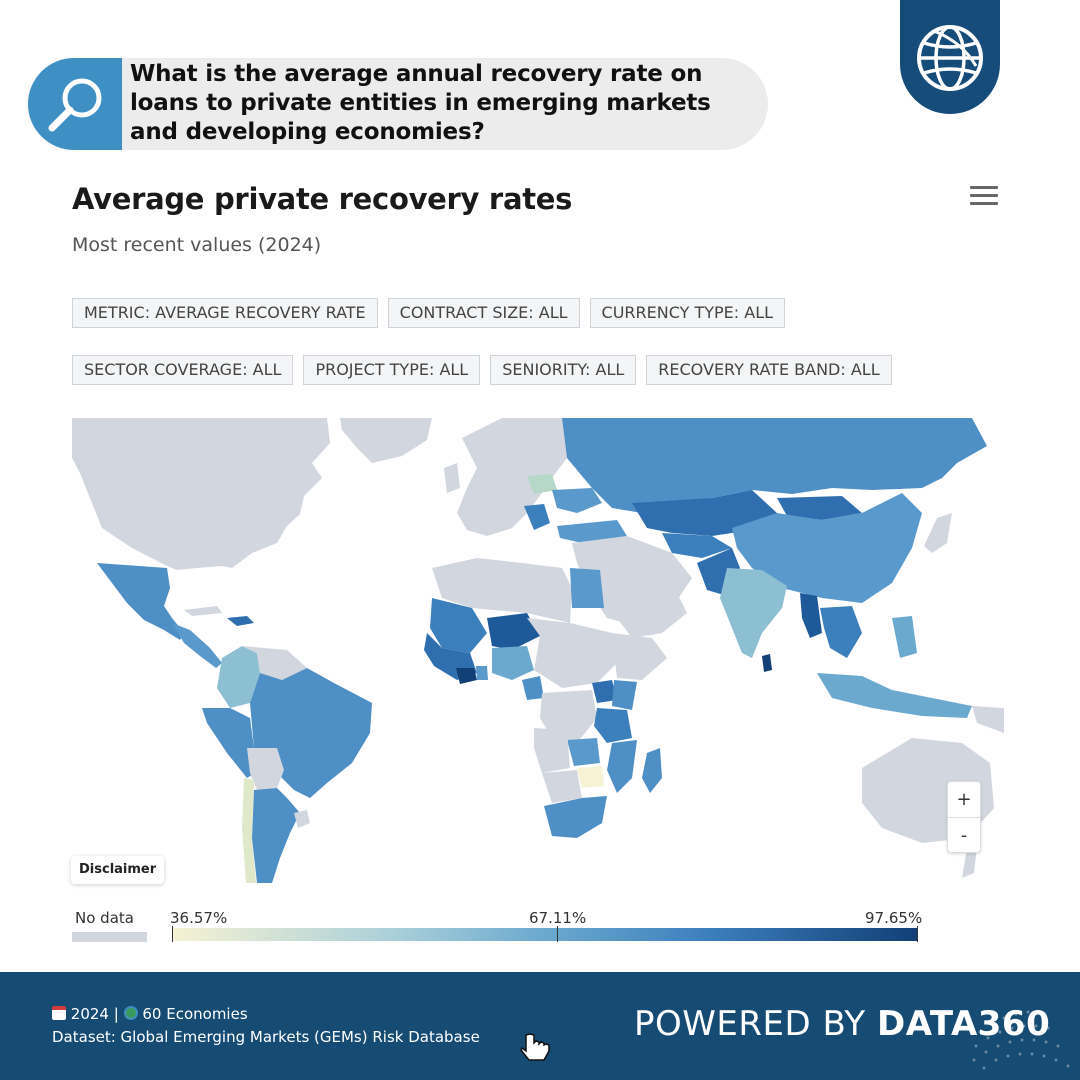 This screenshot has width=1080, height=1080. I want to click on region-zimbabwe, so click(590, 777).